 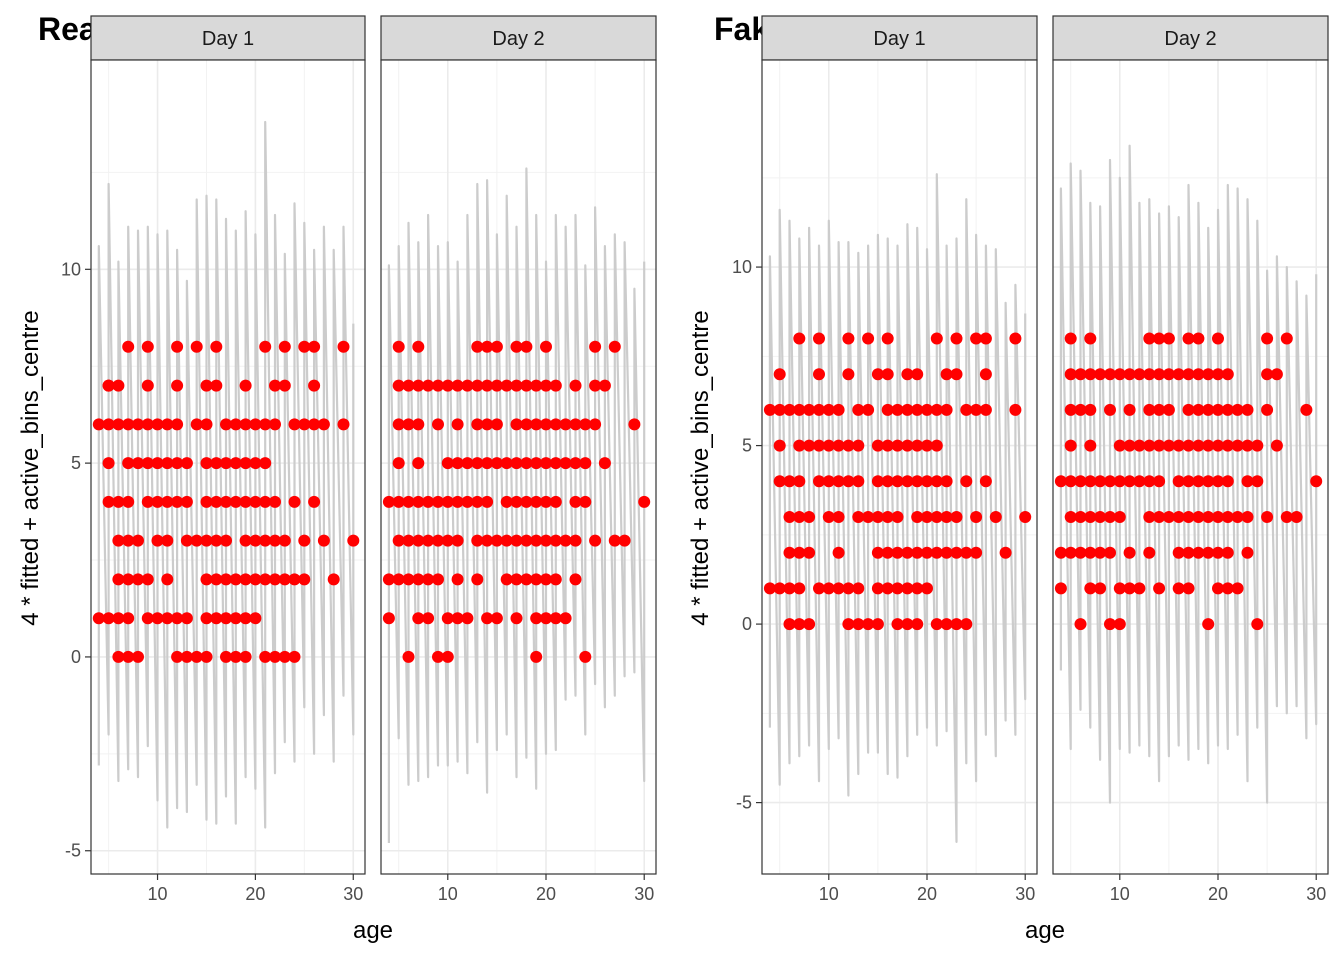 I want to click on y-tick-label-0: 0, so click(x=747, y=624).